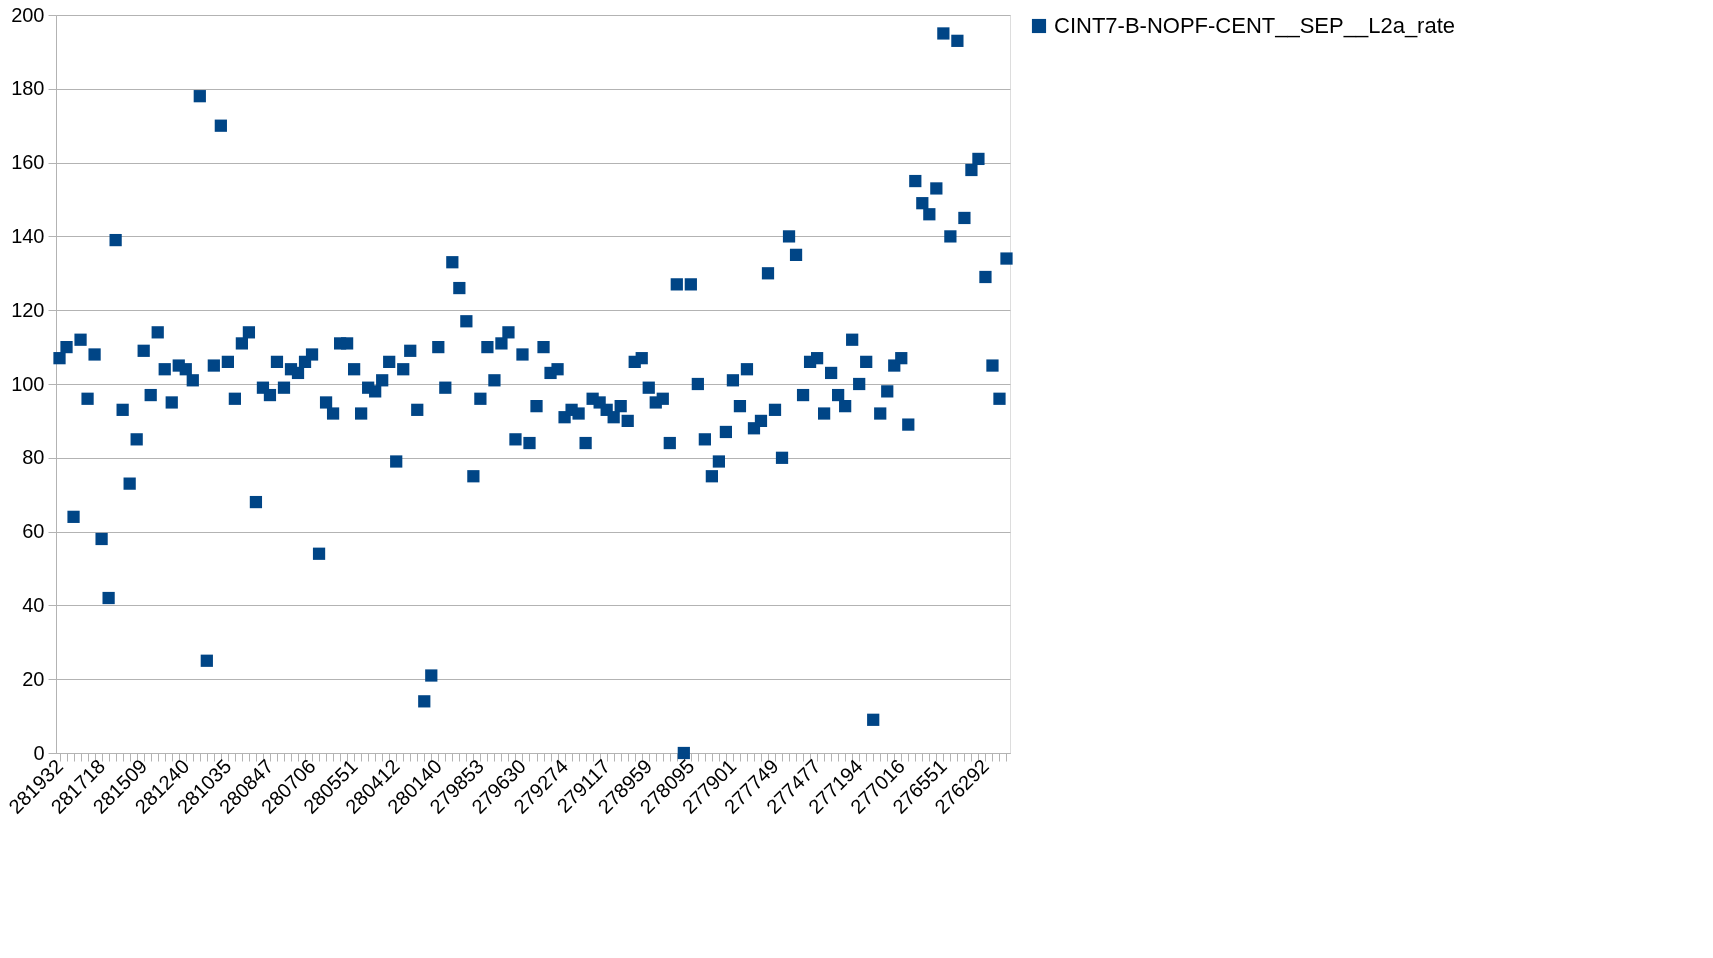  I want to click on y-tick-label: 120, so click(28, 309).